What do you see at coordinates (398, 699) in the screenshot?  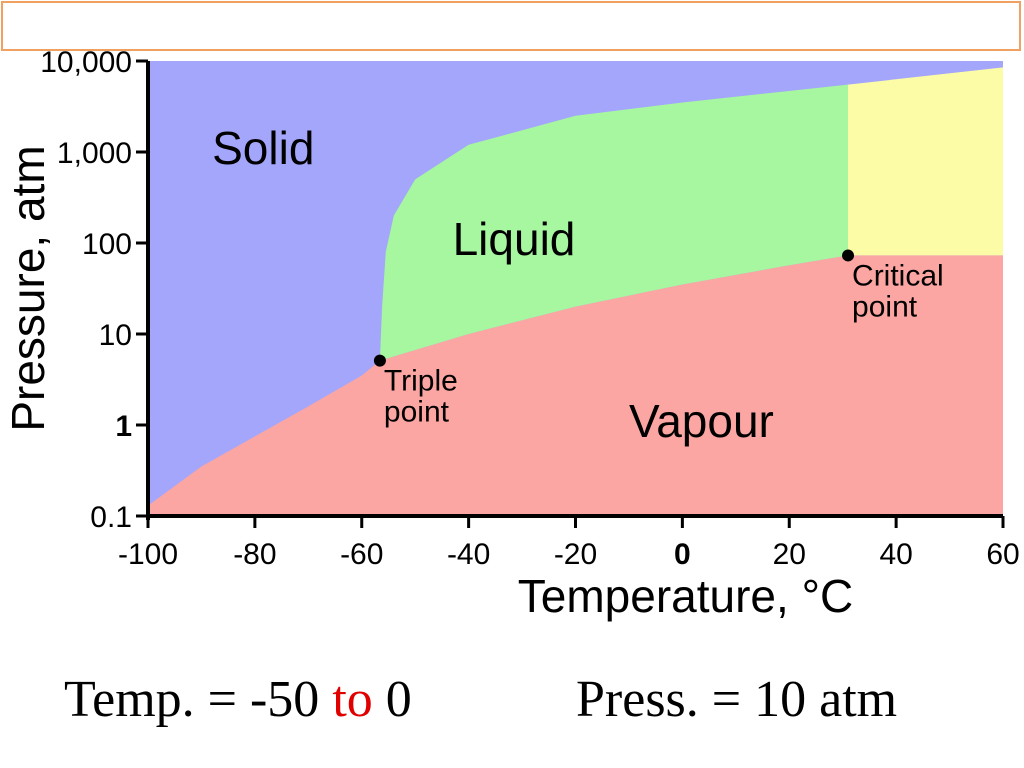 I see `caption-temp-end: 0` at bounding box center [398, 699].